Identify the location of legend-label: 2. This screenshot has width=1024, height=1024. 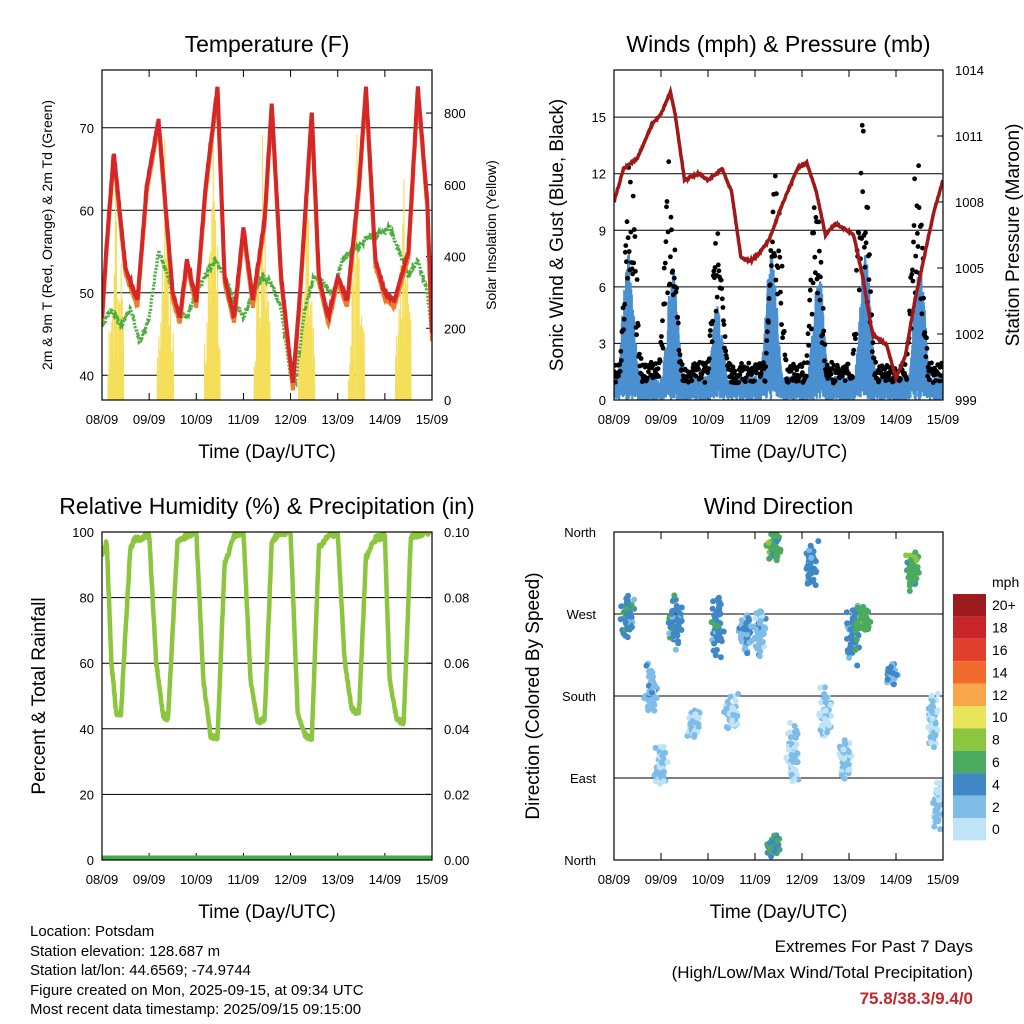
(996, 807).